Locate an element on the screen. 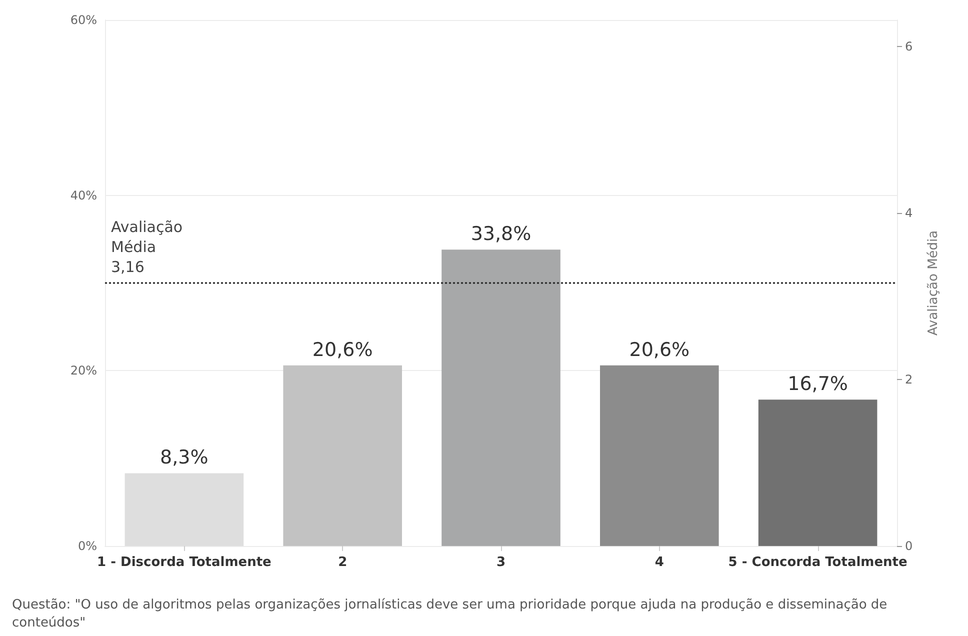 The width and height of the screenshot is (968, 636). y2-tick-label: 6 is located at coordinates (909, 47).